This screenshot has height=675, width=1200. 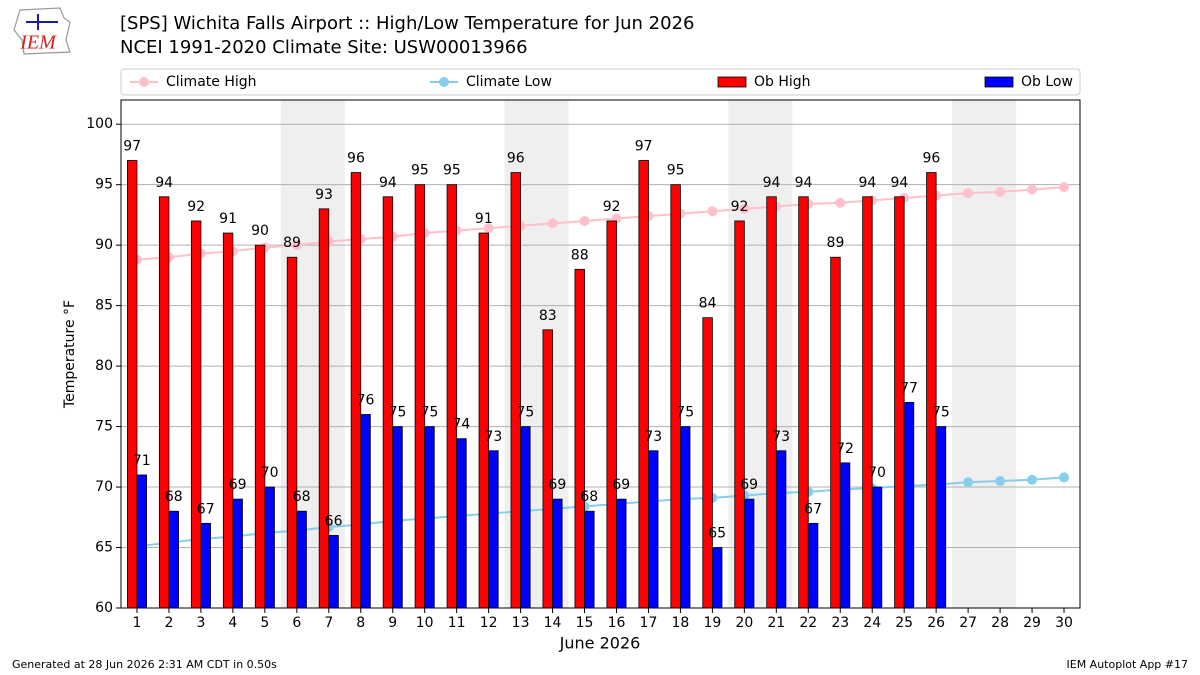 What do you see at coordinates (968, 623) in the screenshot?
I see `x-tick-label: 27` at bounding box center [968, 623].